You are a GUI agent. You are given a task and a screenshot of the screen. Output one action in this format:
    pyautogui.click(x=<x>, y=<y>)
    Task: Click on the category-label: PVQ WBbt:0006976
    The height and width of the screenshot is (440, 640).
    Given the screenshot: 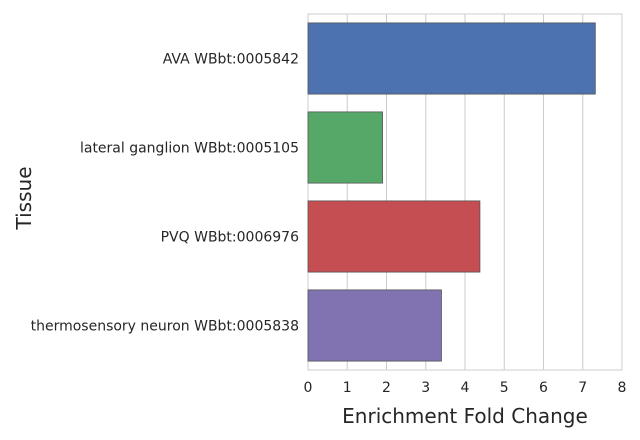 What is the action you would take?
    pyautogui.click(x=230, y=238)
    